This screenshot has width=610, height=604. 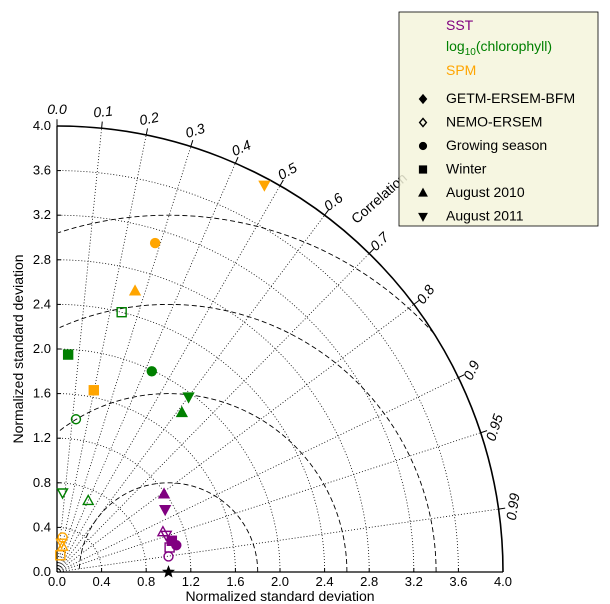 I want to click on correlation-tick-label: 0.9, so click(x=471, y=370).